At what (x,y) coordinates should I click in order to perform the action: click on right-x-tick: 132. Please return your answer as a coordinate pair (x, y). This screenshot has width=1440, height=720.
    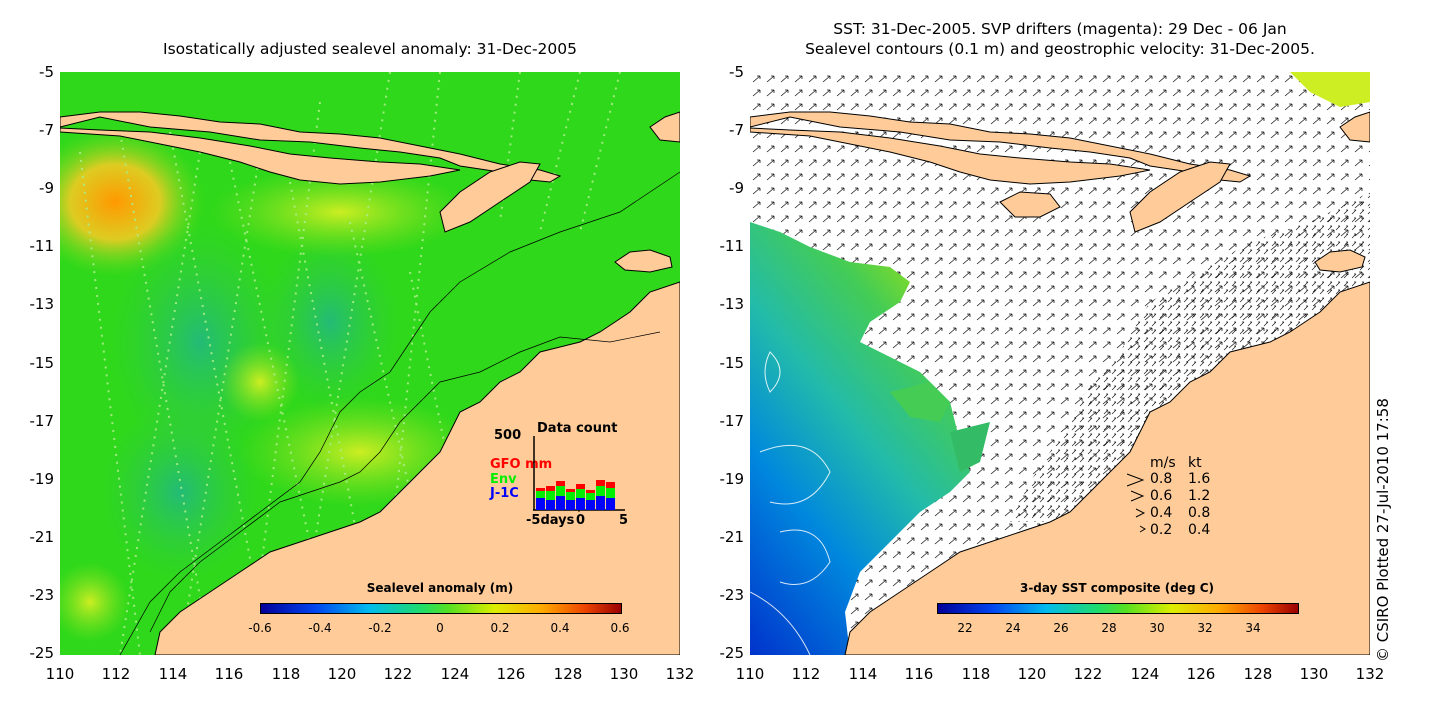
    Looking at the image, I should click on (1370, 674).